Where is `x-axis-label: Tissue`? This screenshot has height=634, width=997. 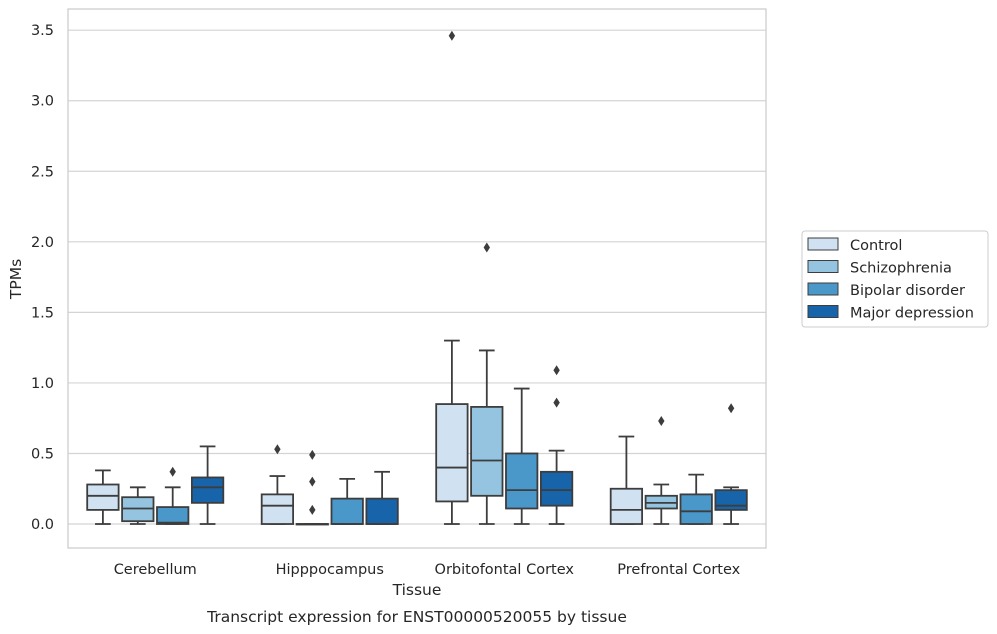
x-axis-label: Tissue is located at coordinates (417, 590).